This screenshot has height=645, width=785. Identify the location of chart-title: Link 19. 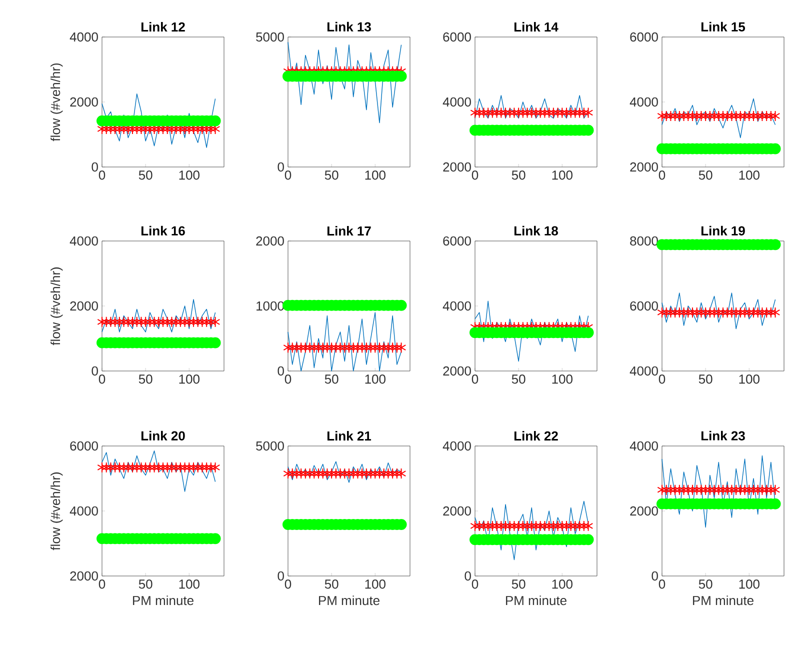
(723, 231).